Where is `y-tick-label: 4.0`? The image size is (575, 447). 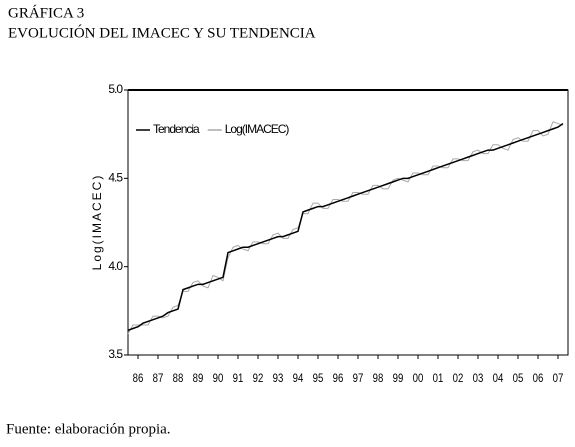 y-tick-label: 4.0 is located at coordinates (115, 266).